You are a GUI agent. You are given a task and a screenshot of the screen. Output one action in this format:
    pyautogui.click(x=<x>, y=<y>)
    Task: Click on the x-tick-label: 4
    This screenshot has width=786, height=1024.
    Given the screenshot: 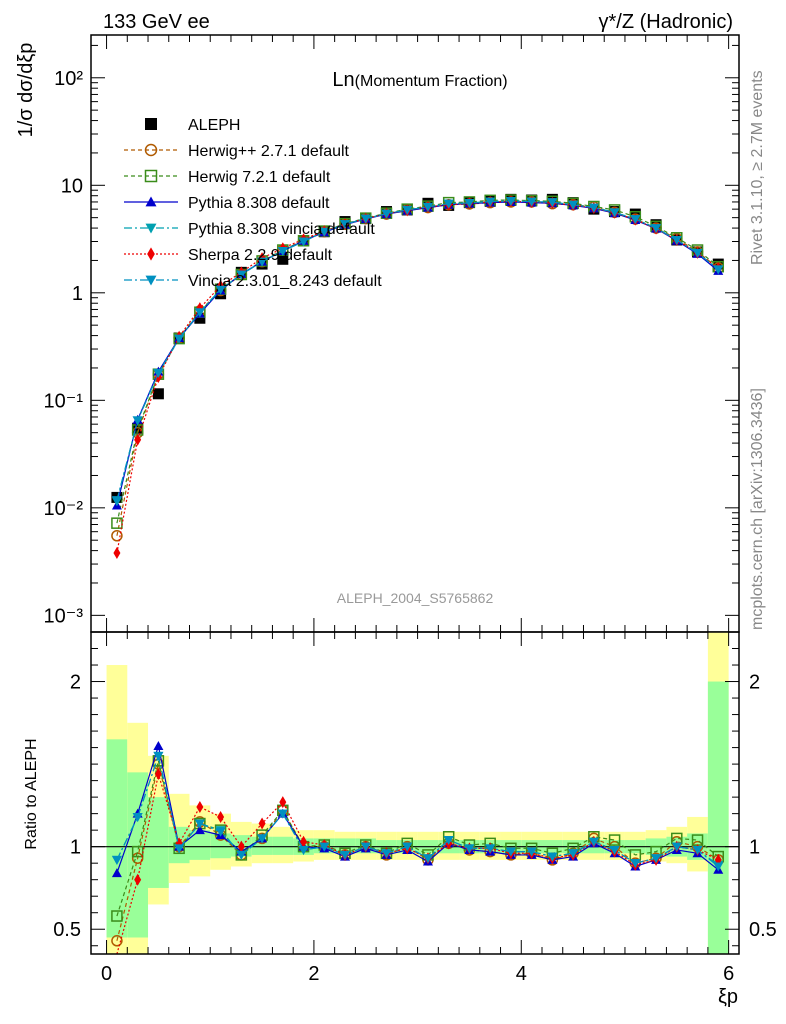 What is the action you would take?
    pyautogui.click(x=521, y=974)
    